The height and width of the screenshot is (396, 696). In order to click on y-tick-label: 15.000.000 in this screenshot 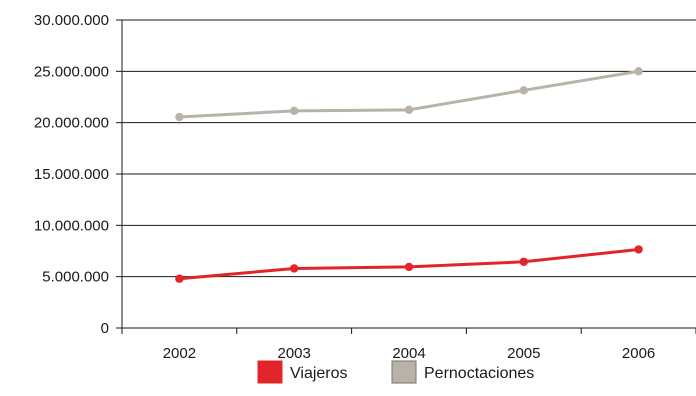, I will do `click(71, 174)`.